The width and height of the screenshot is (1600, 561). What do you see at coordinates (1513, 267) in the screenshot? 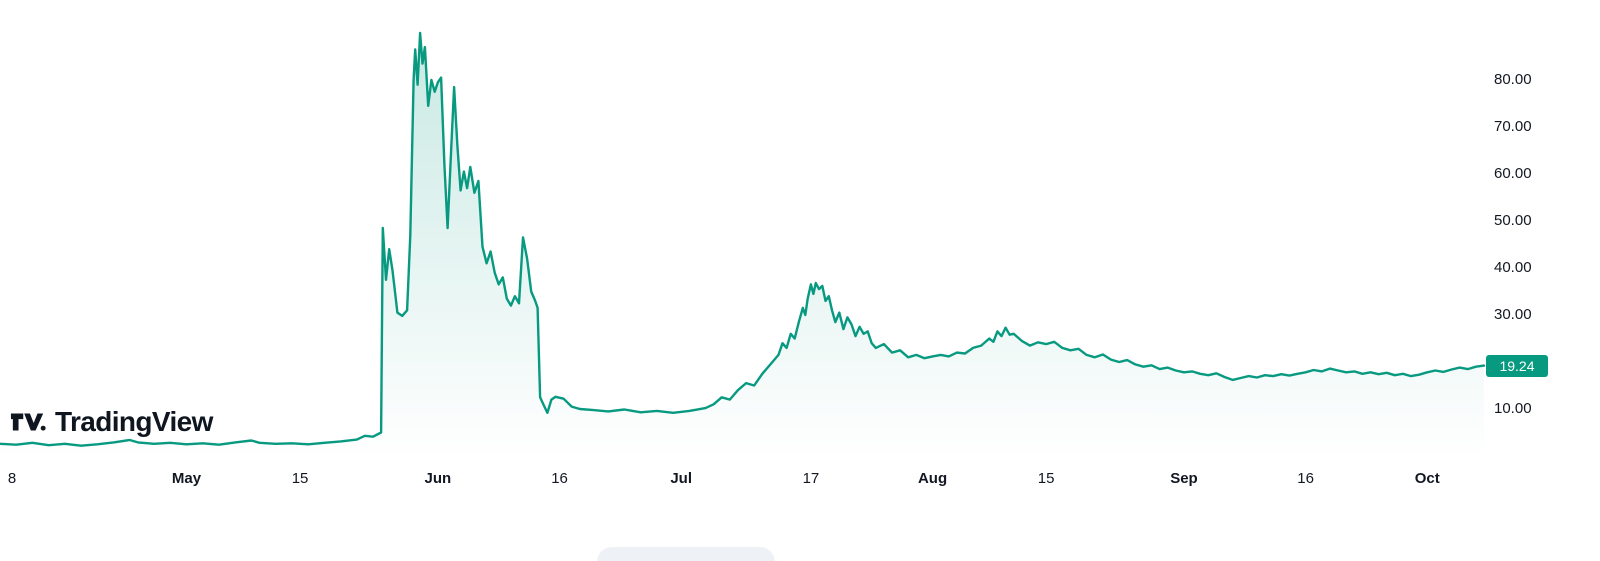
I see `price-tick-label: 40.00` at bounding box center [1513, 267].